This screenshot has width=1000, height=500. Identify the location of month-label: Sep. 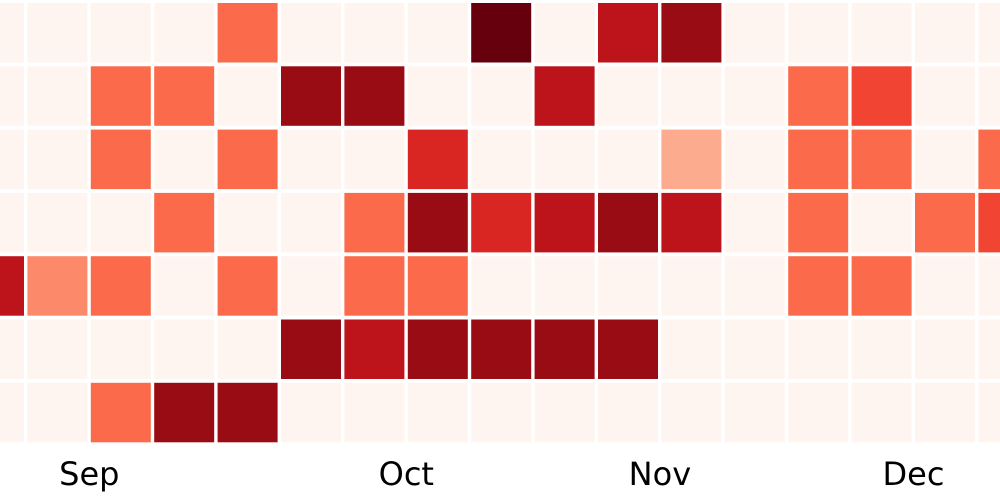
(89, 474).